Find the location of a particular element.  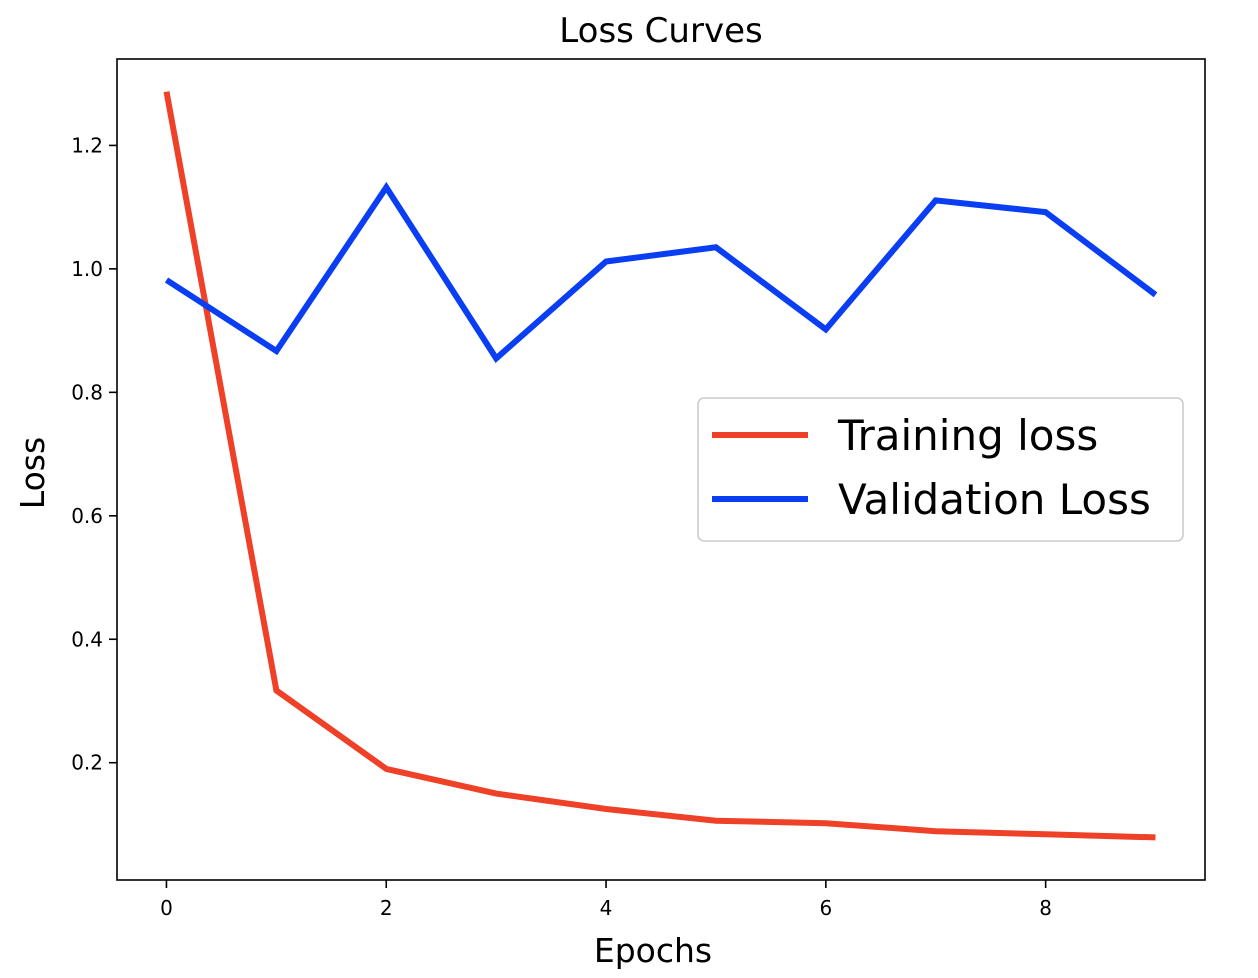

legend-box is located at coordinates (940, 469).